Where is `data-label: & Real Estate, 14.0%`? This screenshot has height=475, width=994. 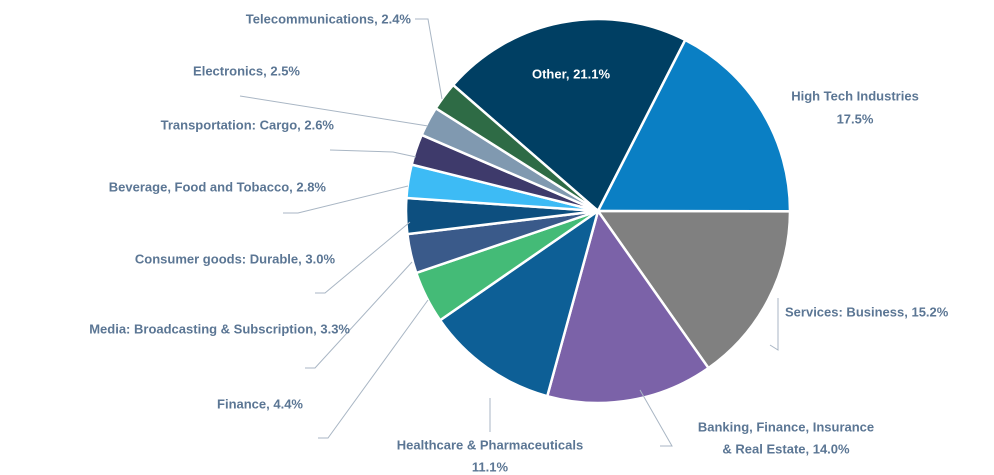 data-label: & Real Estate, 14.0% is located at coordinates (786, 448).